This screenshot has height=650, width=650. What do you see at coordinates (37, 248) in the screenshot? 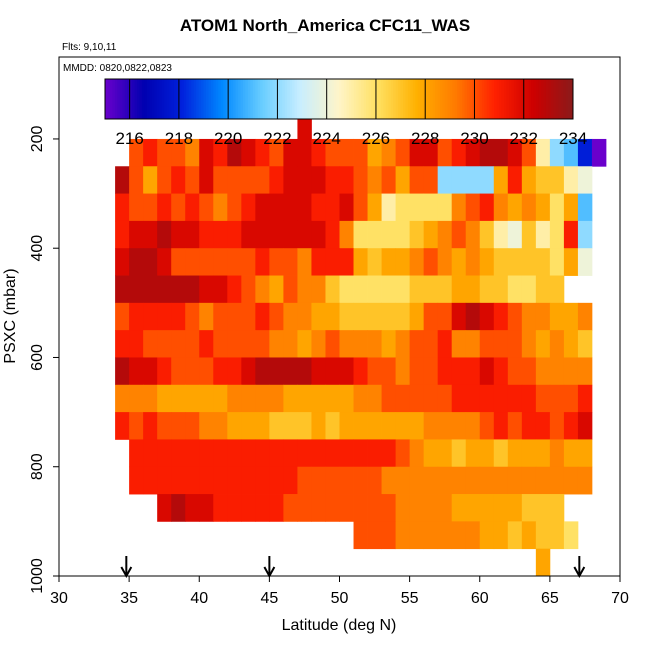
I see `y-tick-label: 400` at bounding box center [37, 248].